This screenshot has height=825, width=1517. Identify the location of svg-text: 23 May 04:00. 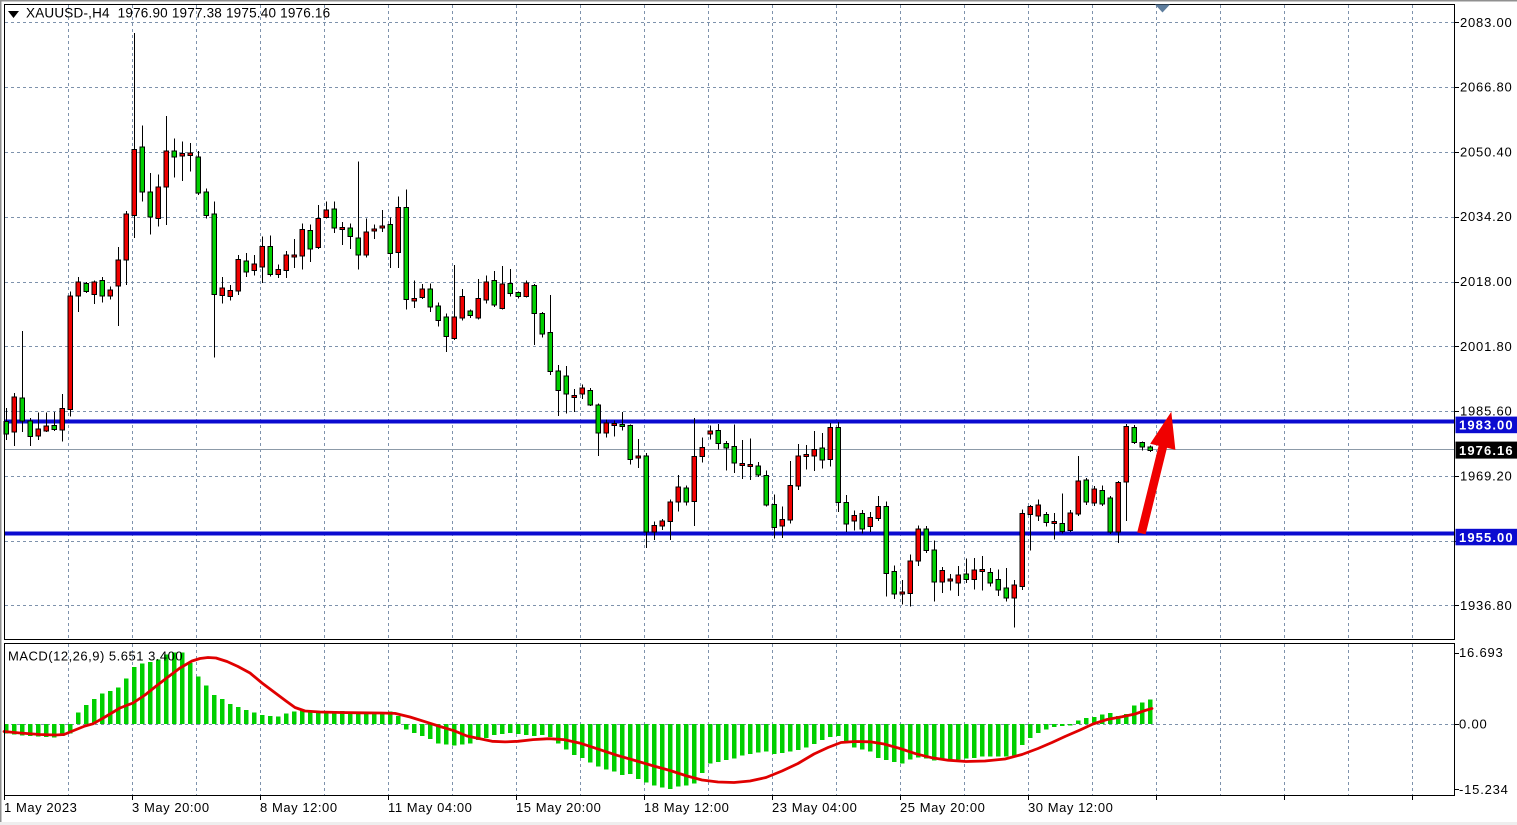
(814, 807).